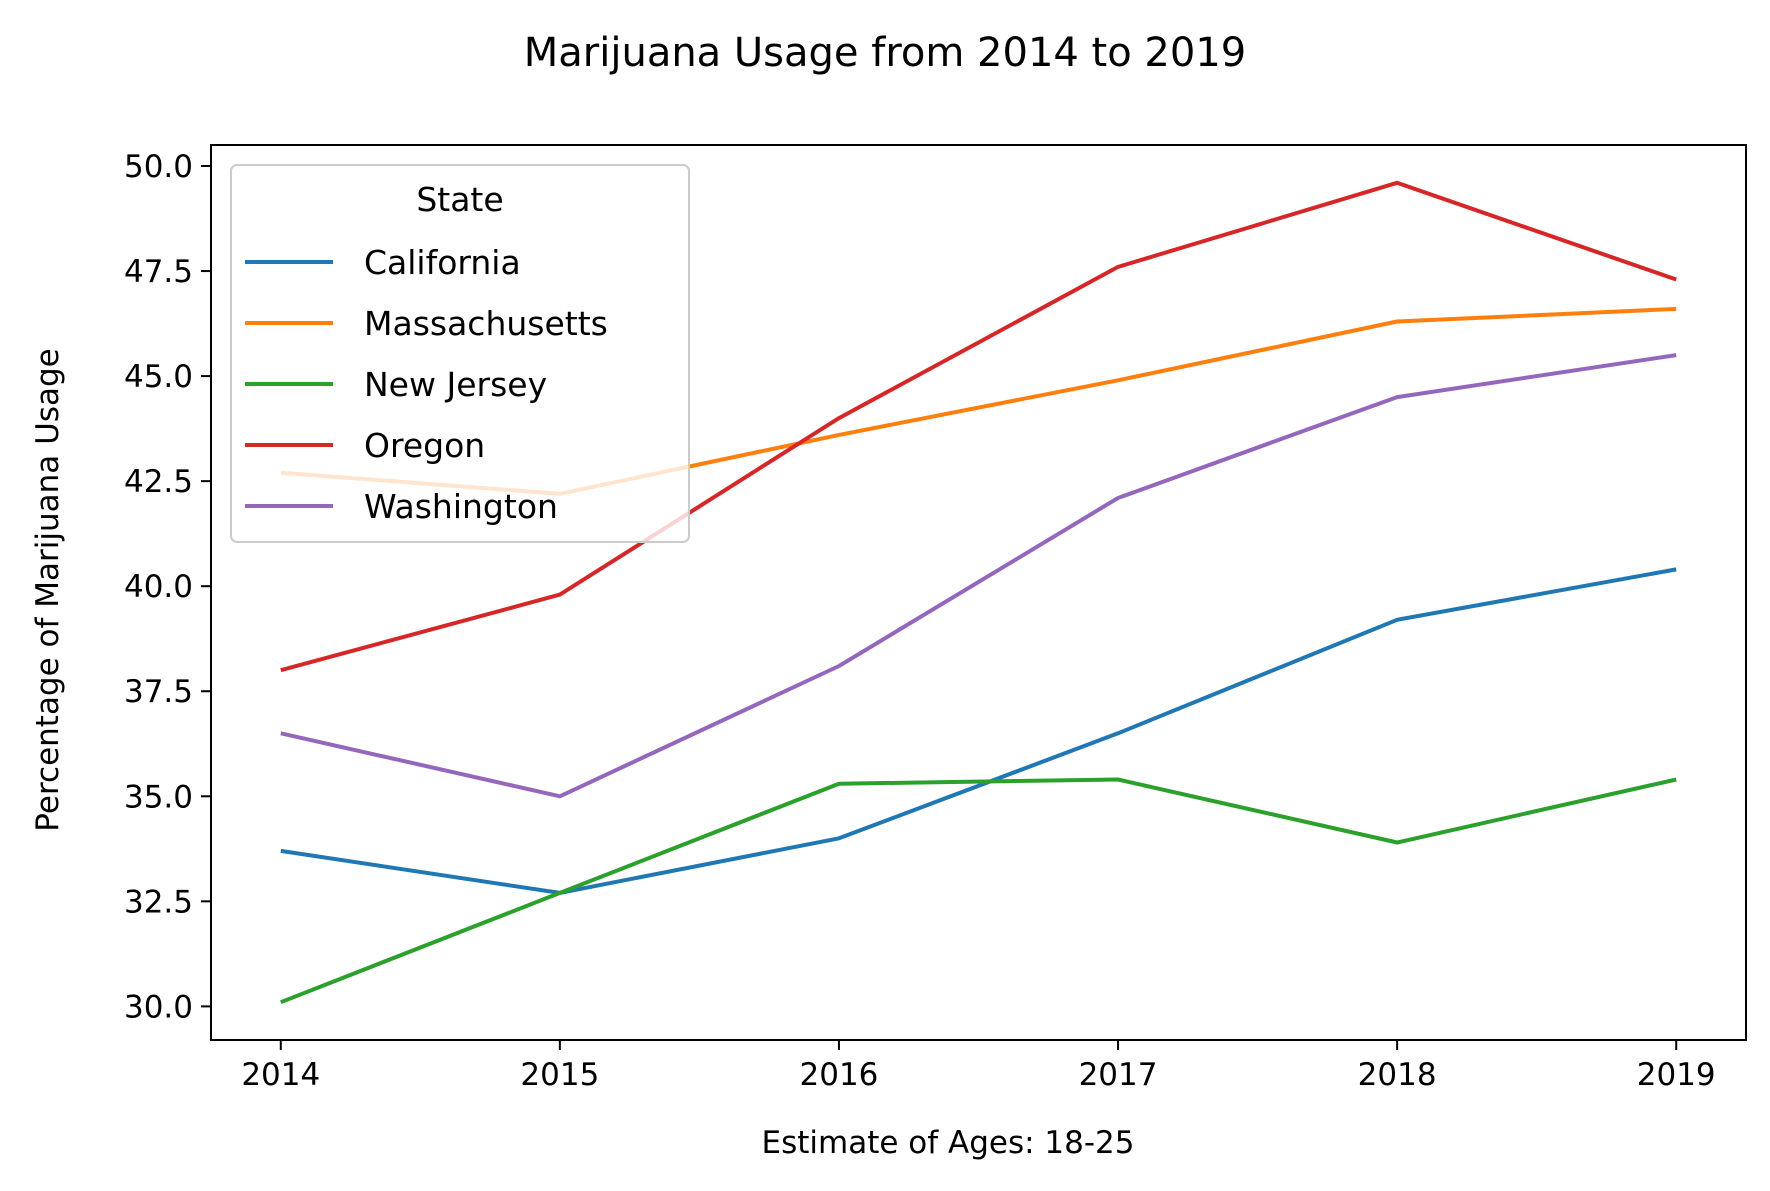 Image resolution: width=1770 pixels, height=1191 pixels. Describe the element at coordinates (158, 1007) in the screenshot. I see `y-tick-label: 30.0` at that location.